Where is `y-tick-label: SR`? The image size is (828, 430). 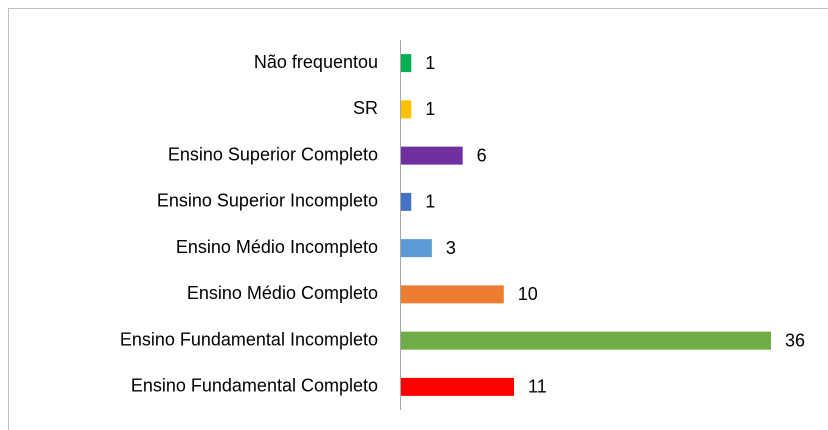
y-tick-label: SR is located at coordinates (365, 108).